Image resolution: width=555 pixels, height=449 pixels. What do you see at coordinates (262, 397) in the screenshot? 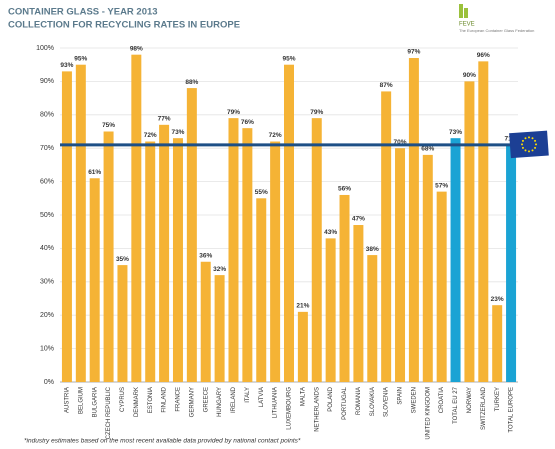
I see `x-tick-label: LATVIA` at bounding box center [262, 397].